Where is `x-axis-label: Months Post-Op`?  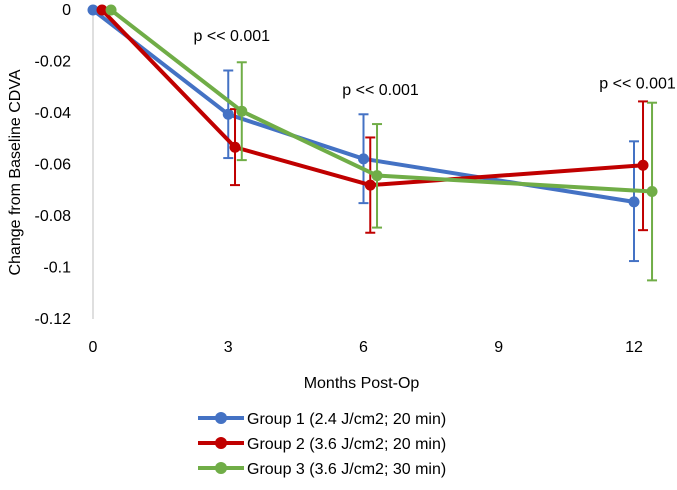
x-axis-label: Months Post-Op is located at coordinates (362, 383).